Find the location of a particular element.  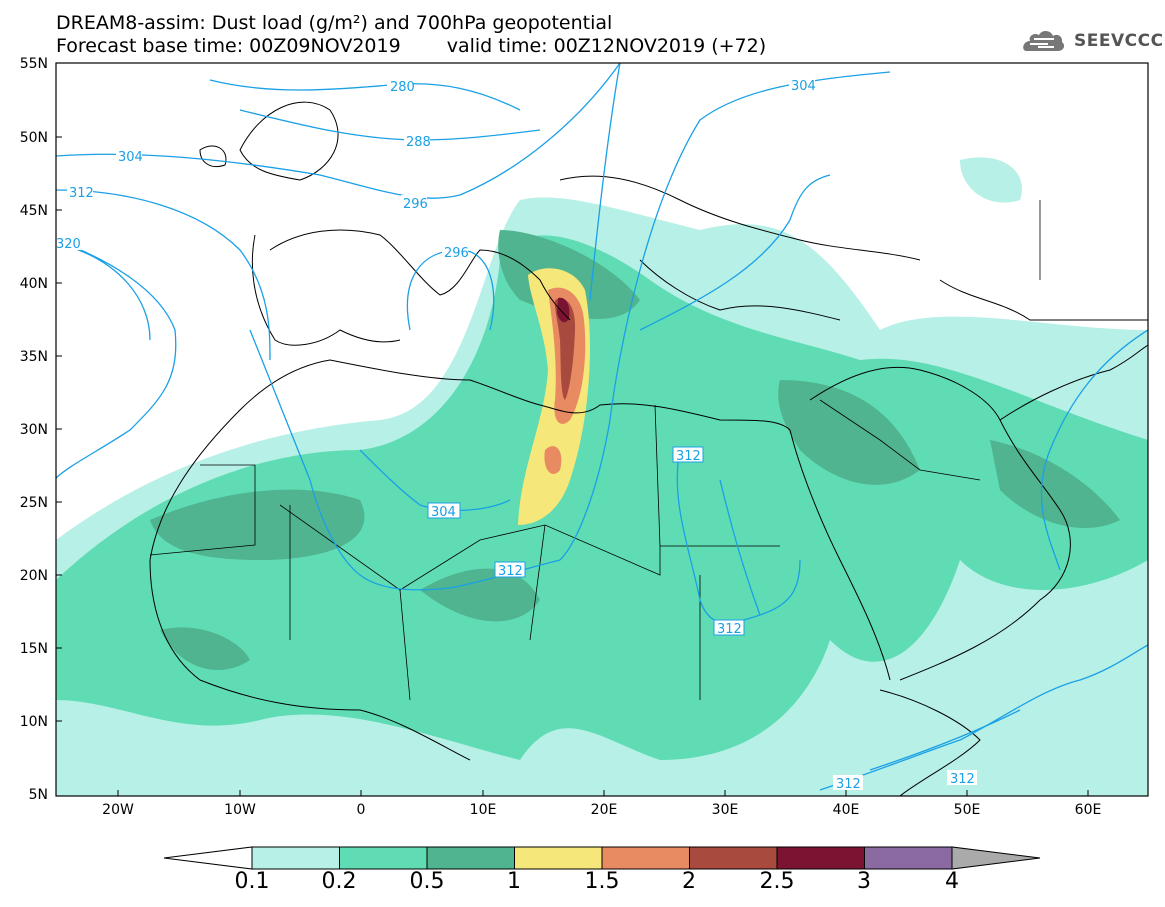

lat-label: 55N is located at coordinates (34, 64).